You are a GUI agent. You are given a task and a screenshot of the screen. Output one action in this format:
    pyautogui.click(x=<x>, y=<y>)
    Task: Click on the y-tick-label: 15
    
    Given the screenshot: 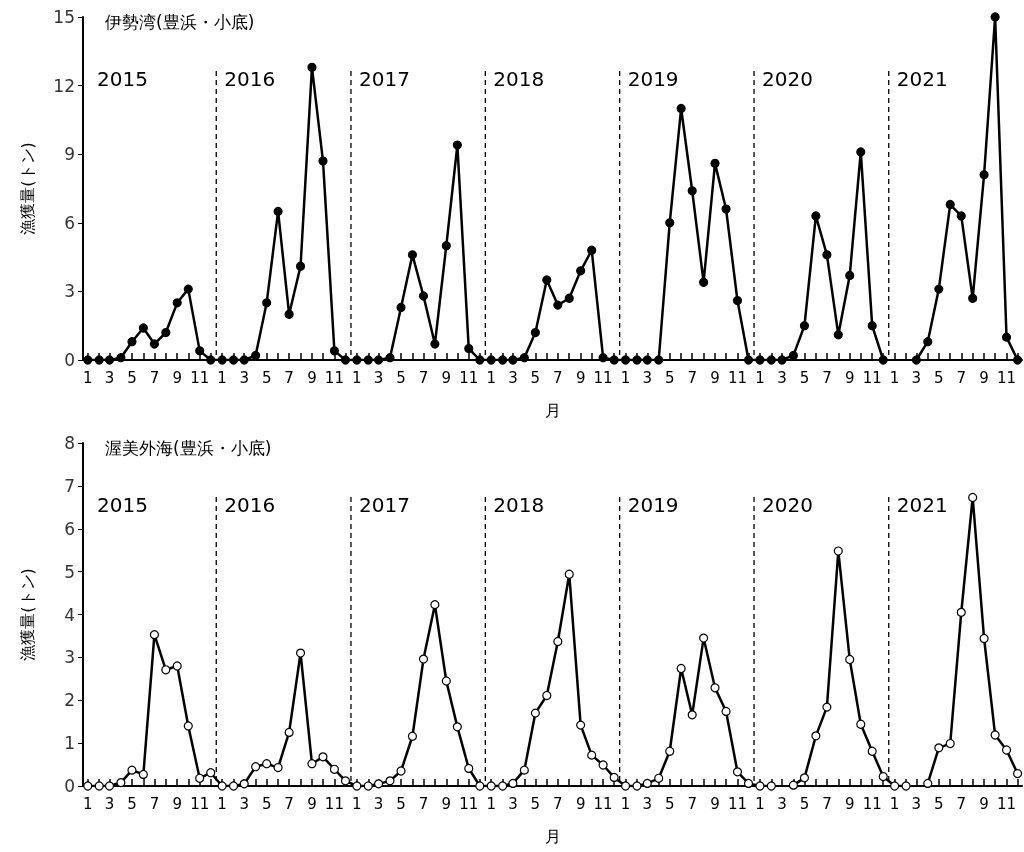 What is the action you would take?
    pyautogui.click(x=64, y=17)
    